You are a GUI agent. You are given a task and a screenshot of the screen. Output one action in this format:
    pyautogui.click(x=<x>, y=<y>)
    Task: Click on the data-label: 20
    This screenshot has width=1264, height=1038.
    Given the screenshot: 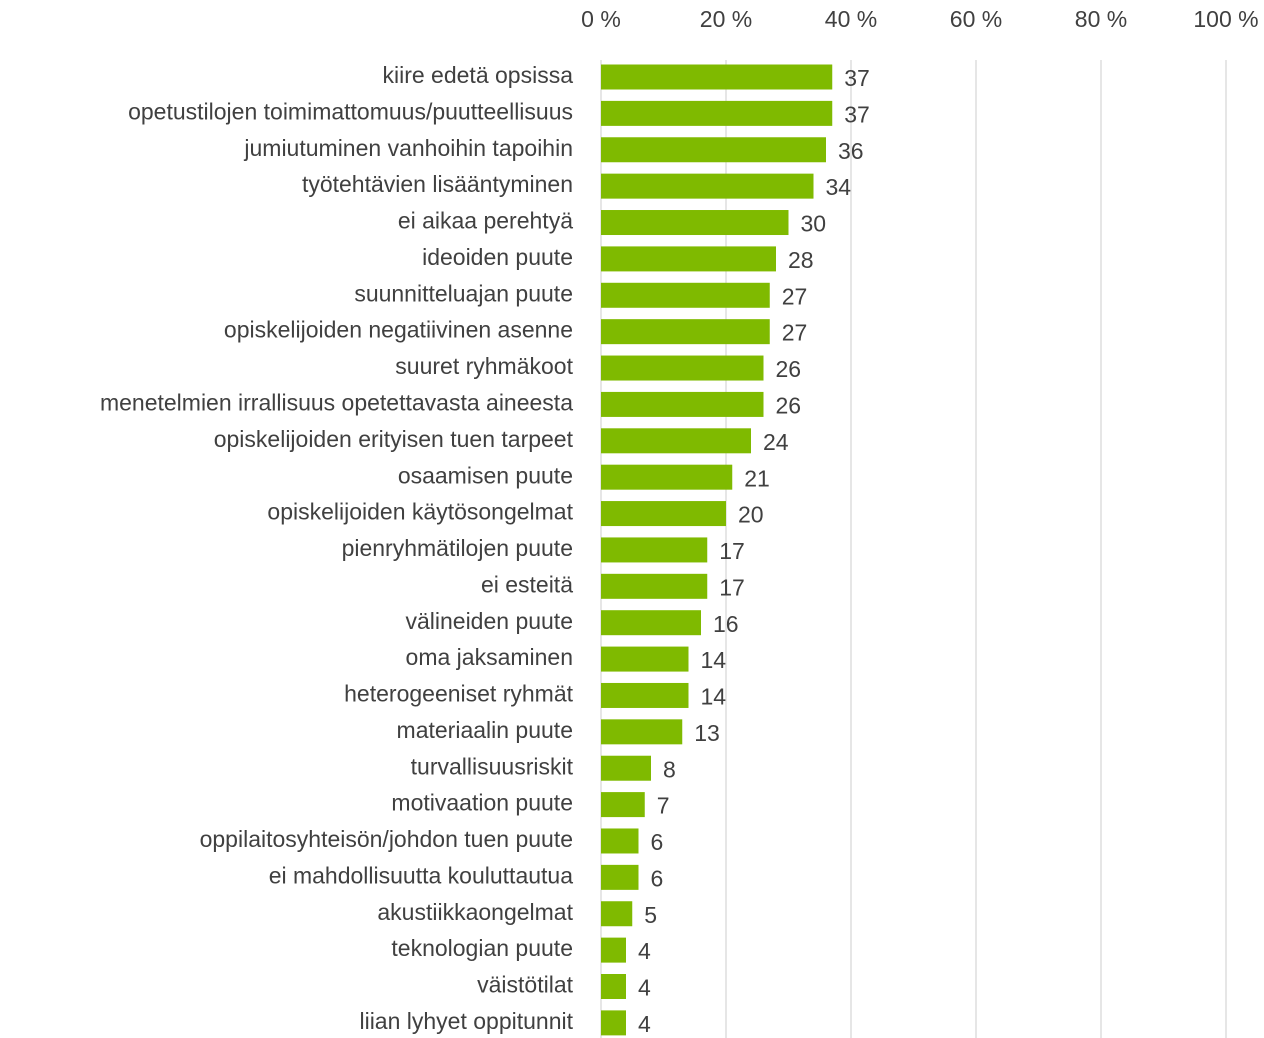 What is the action you would take?
    pyautogui.click(x=751, y=515)
    